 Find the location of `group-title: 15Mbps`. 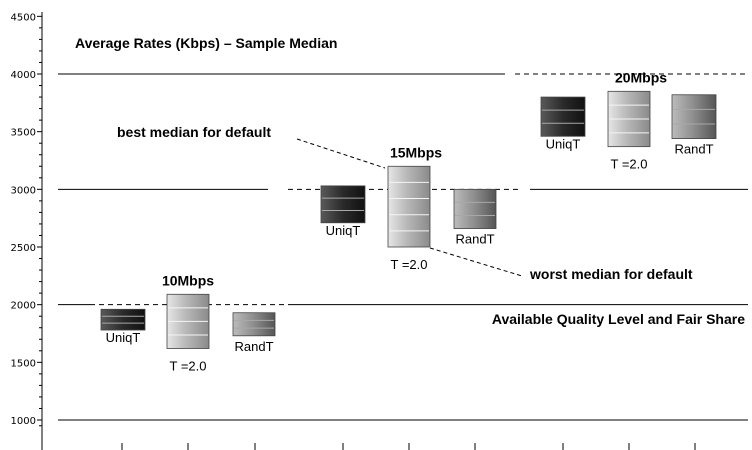

group-title: 15Mbps is located at coordinates (416, 152).